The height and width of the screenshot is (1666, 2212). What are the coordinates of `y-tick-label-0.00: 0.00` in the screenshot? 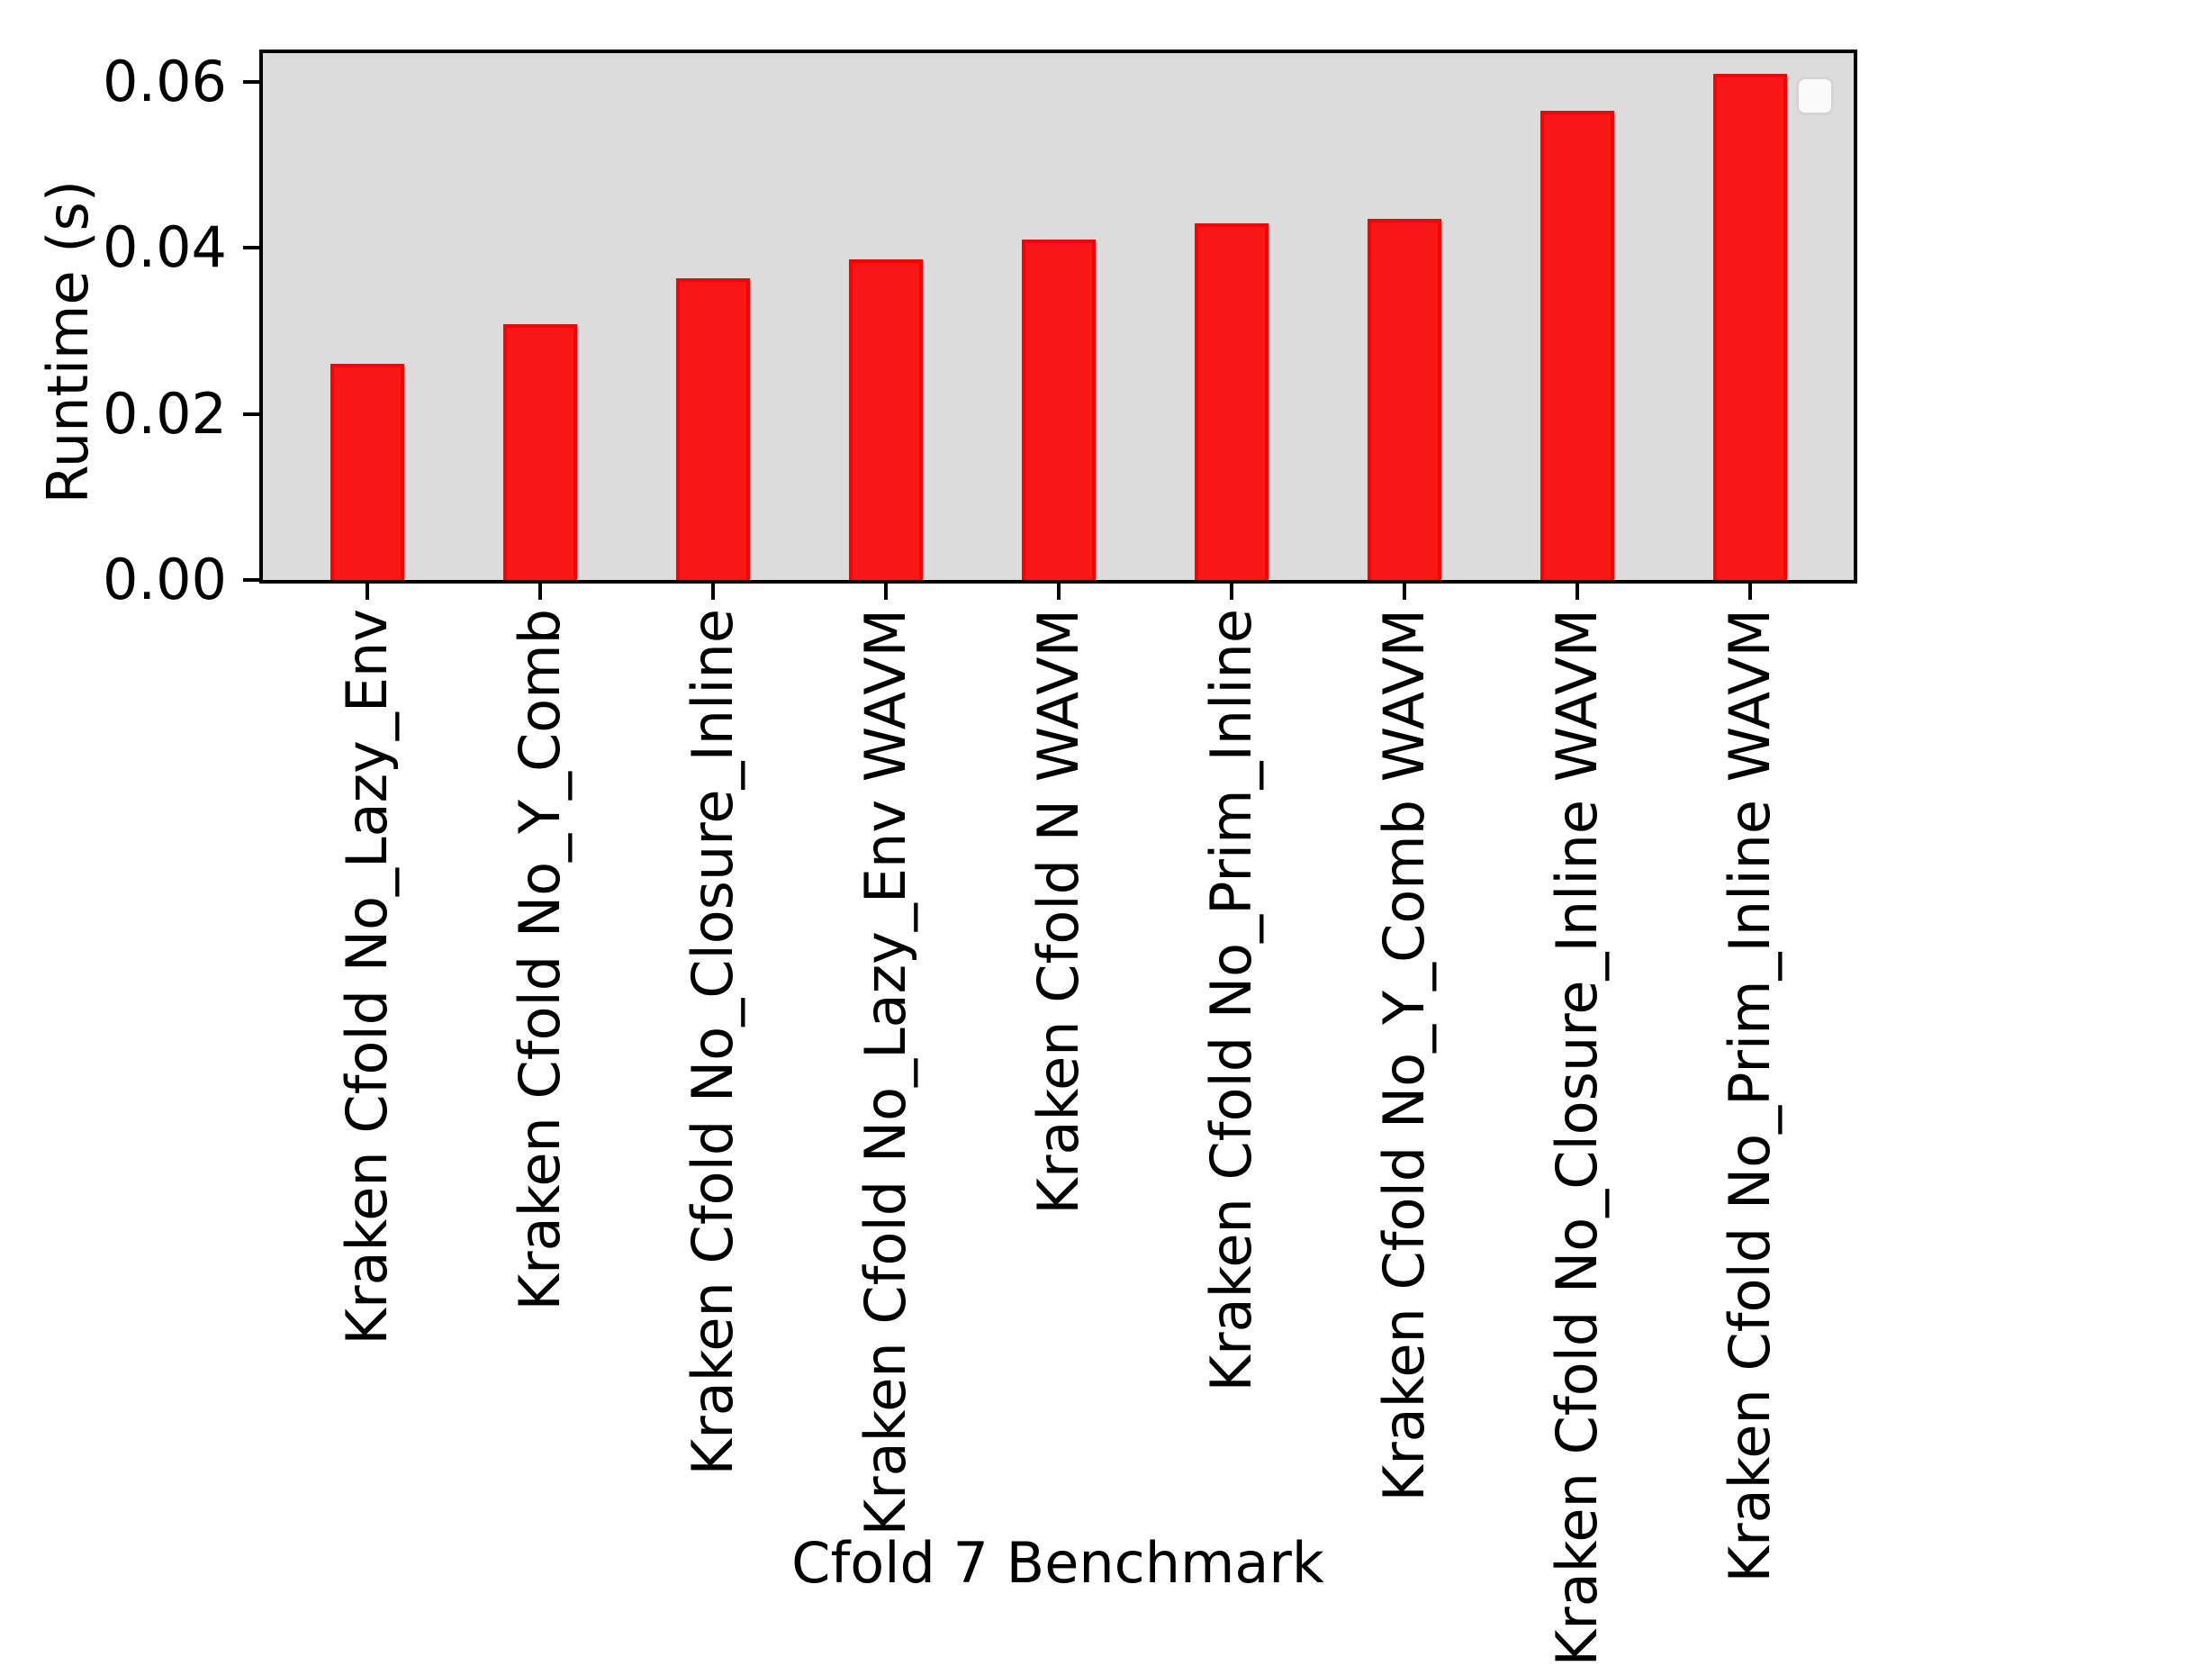 It's located at (164, 579).